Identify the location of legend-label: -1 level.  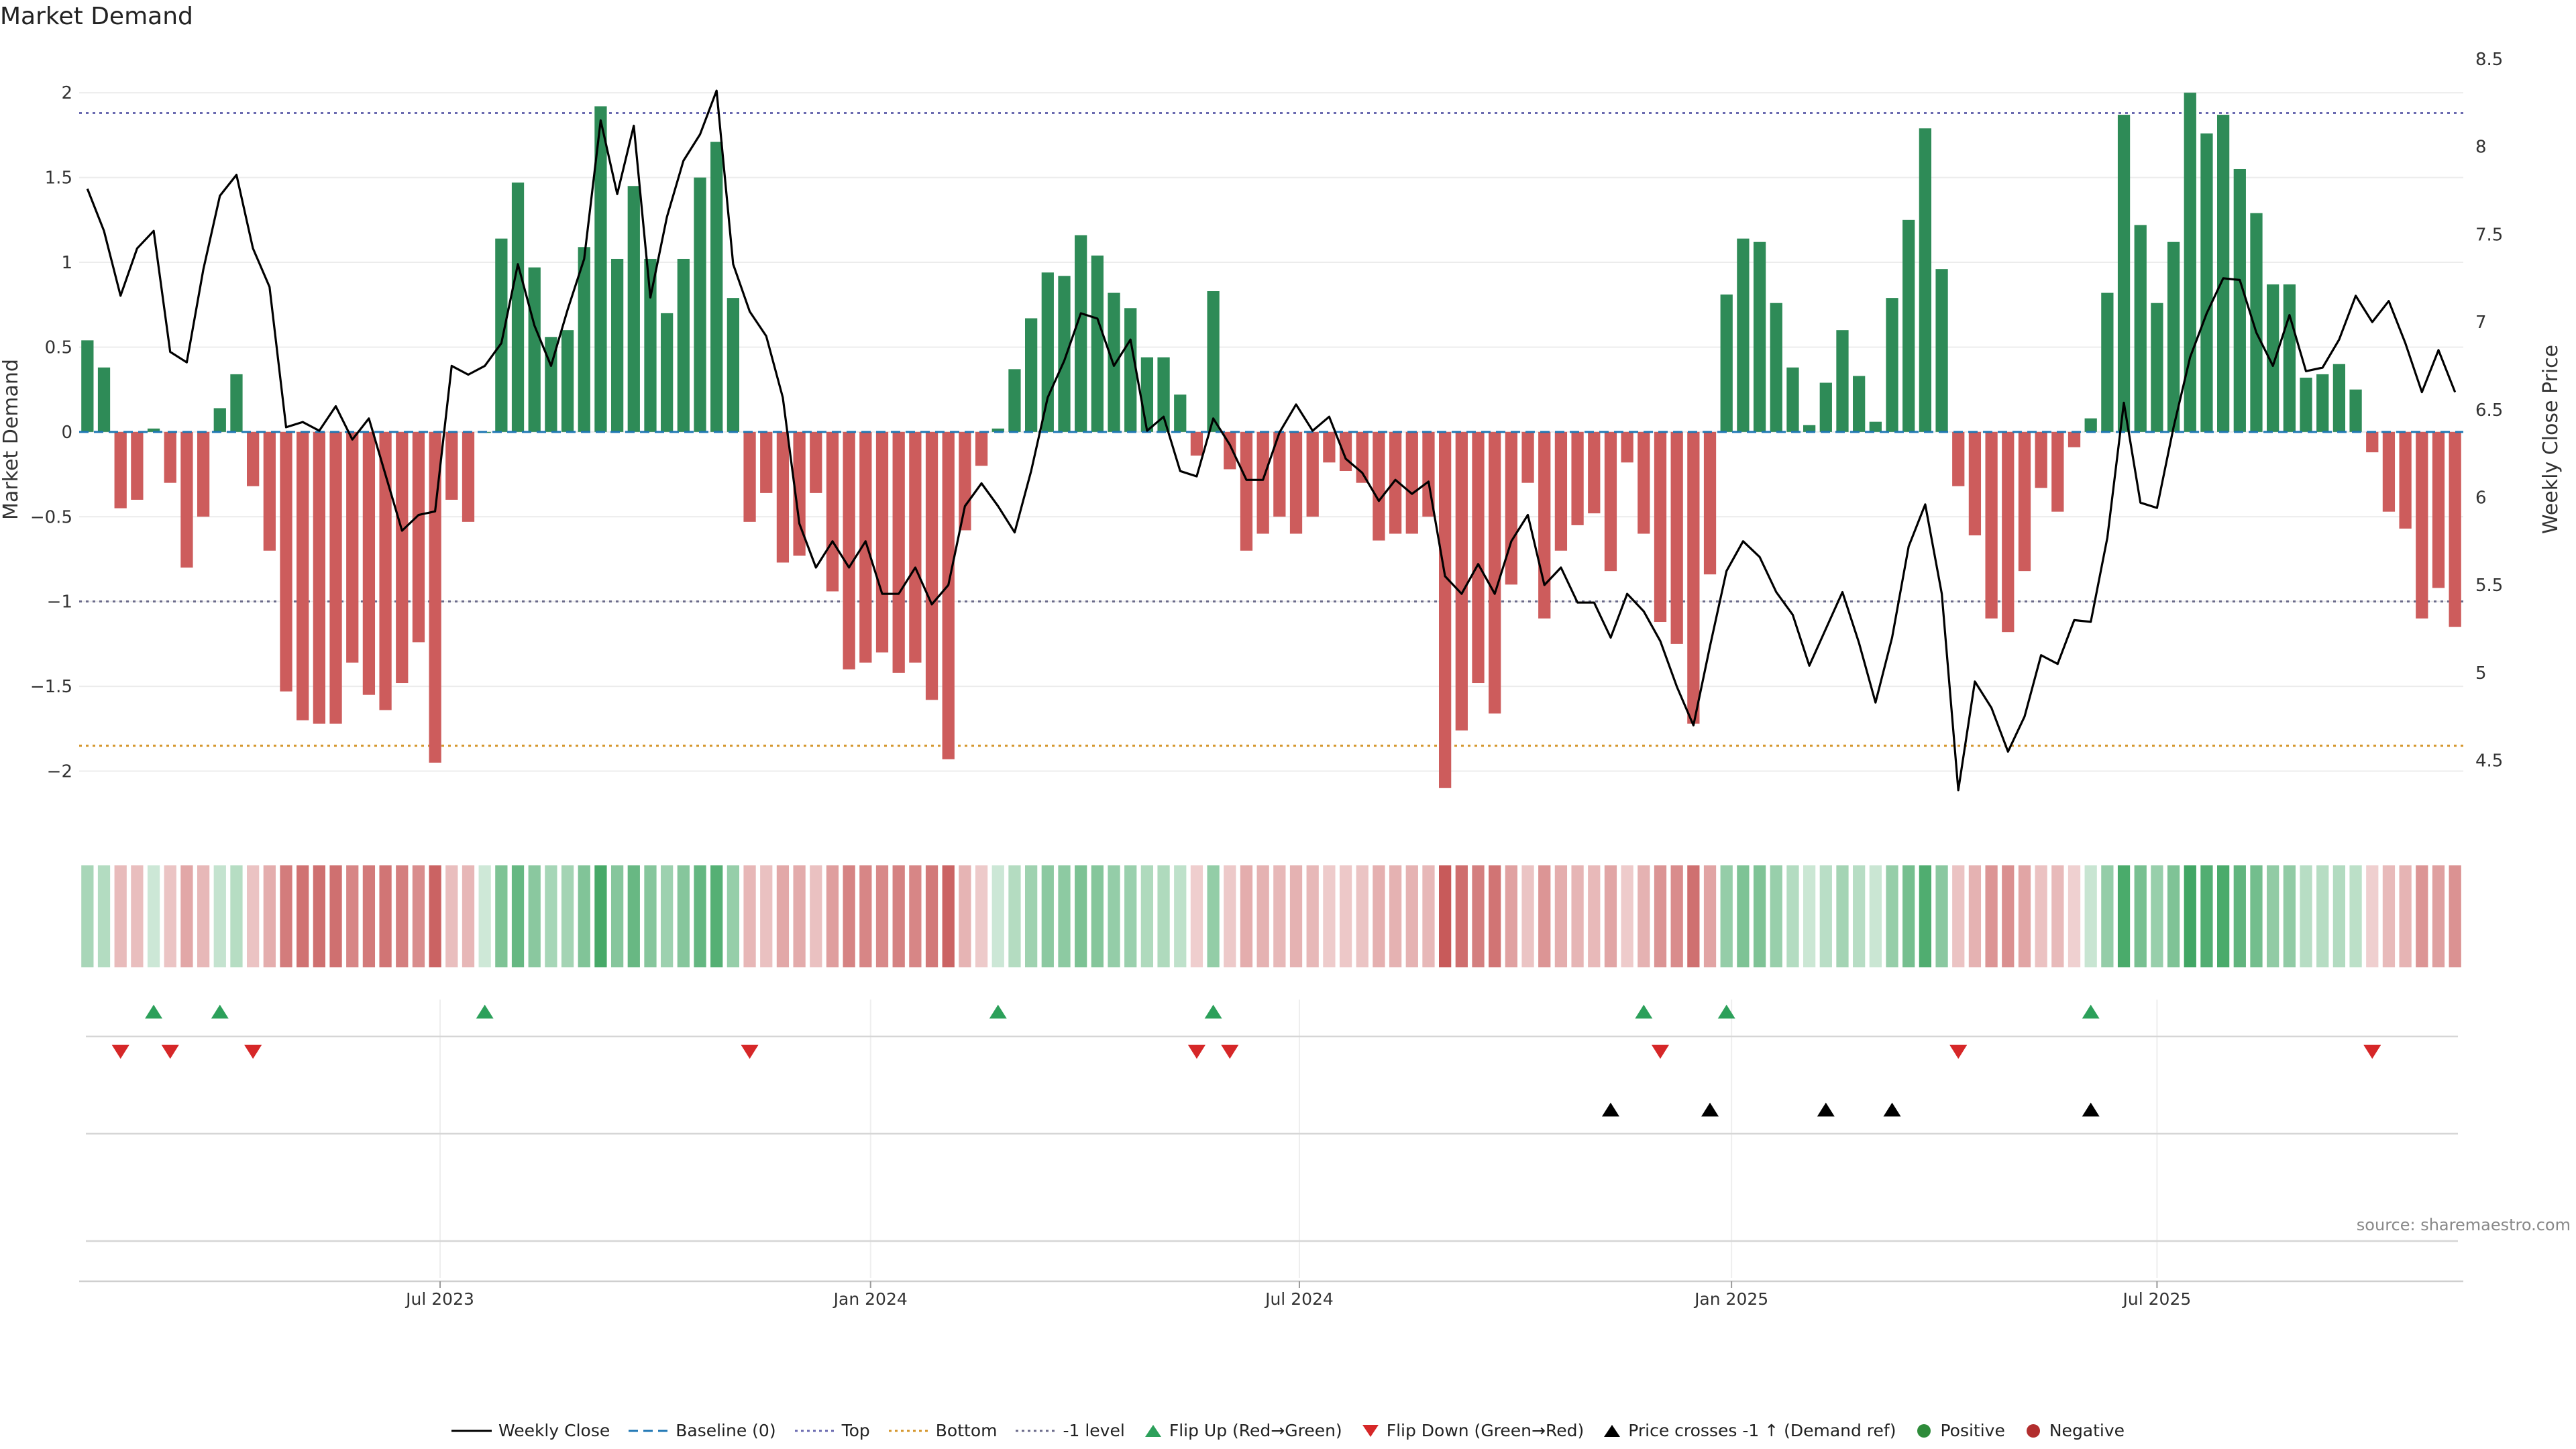
(1094, 1430).